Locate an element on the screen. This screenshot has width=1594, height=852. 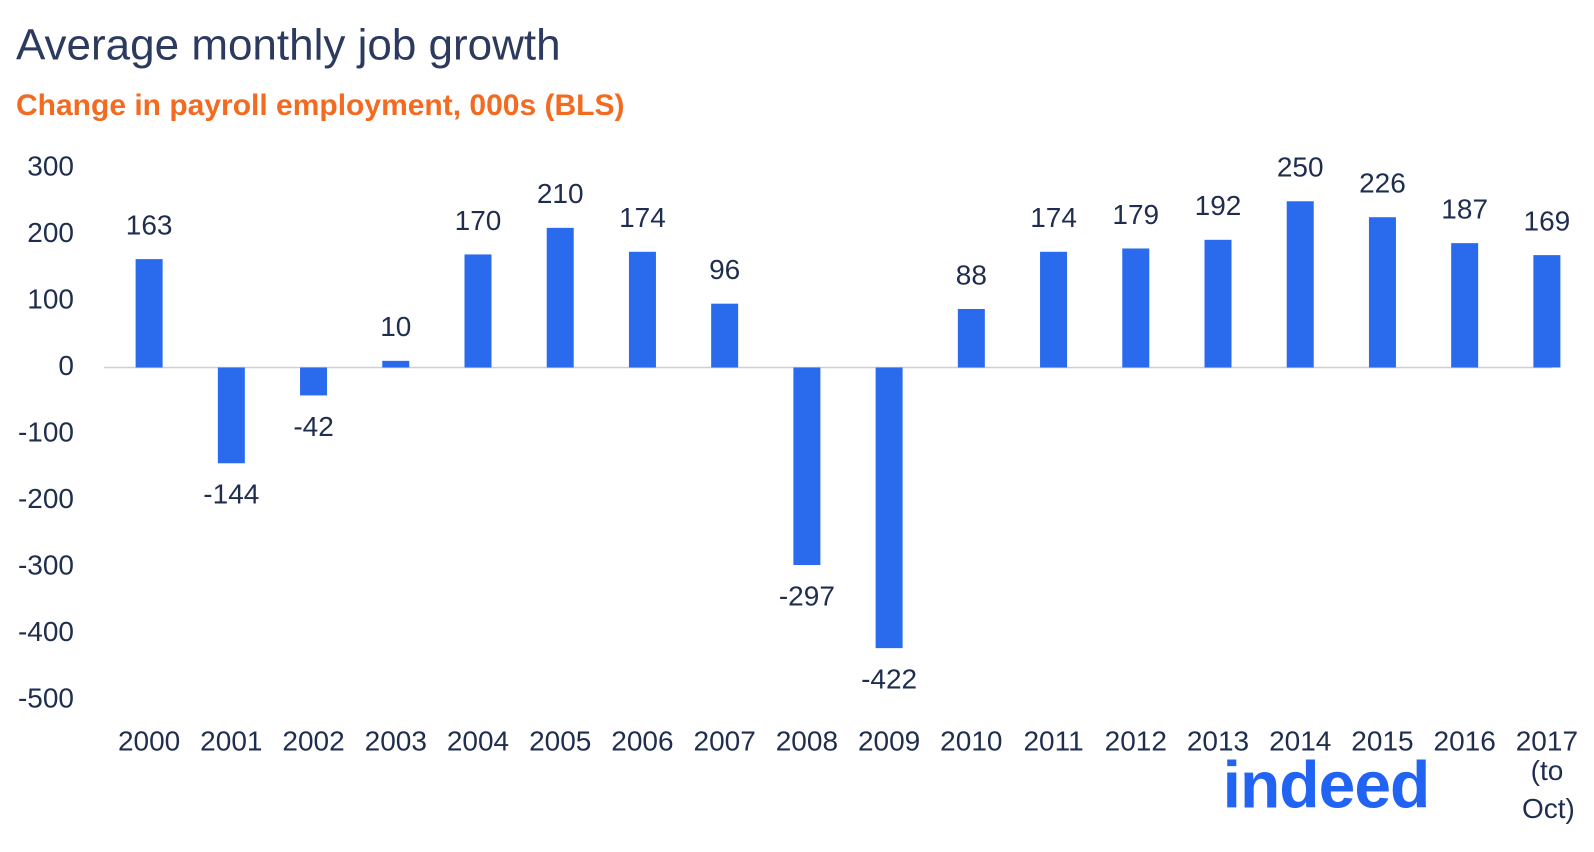
y-tick-label: -200 is located at coordinates (46, 498).